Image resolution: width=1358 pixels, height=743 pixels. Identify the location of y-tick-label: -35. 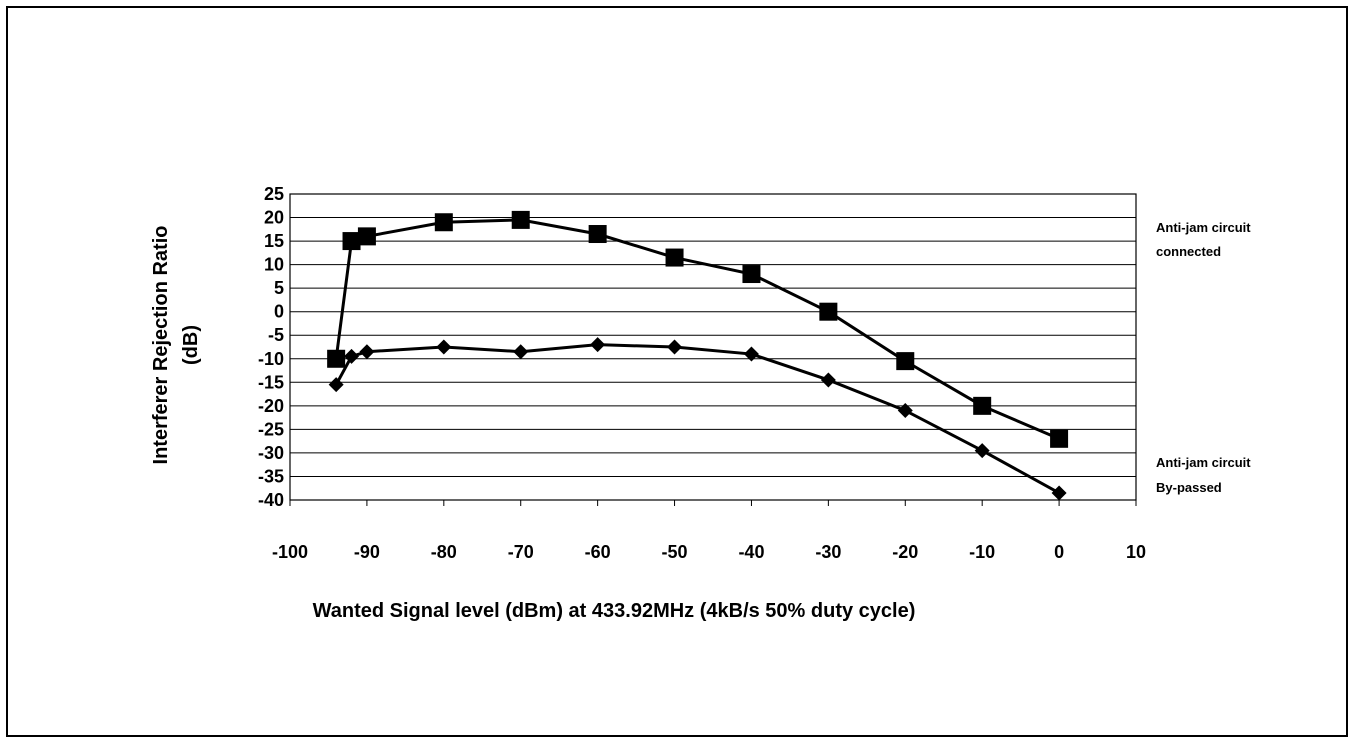
(271, 476).